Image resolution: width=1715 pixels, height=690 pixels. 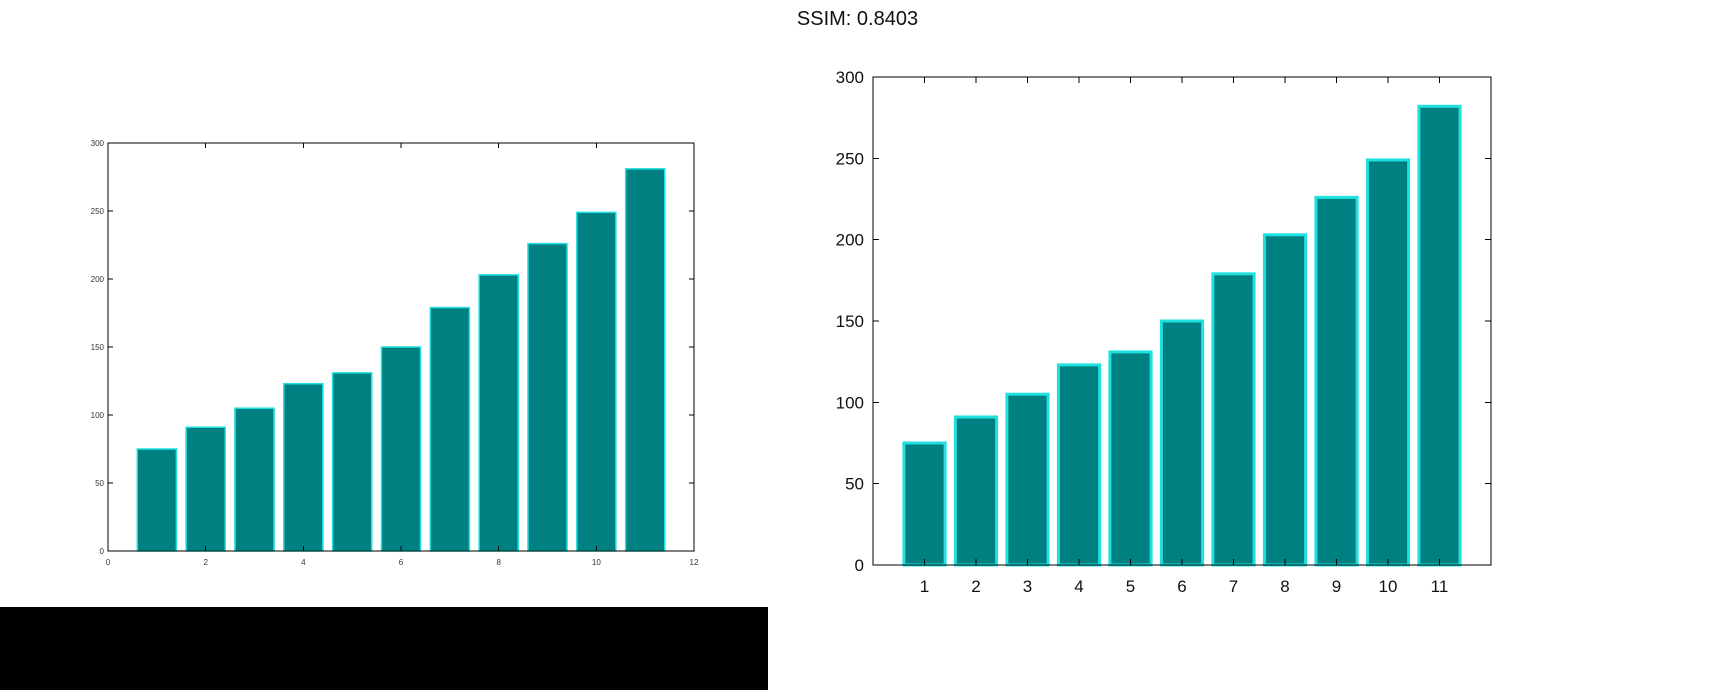 I want to click on right-y-tick-label: 200, so click(x=850, y=240).